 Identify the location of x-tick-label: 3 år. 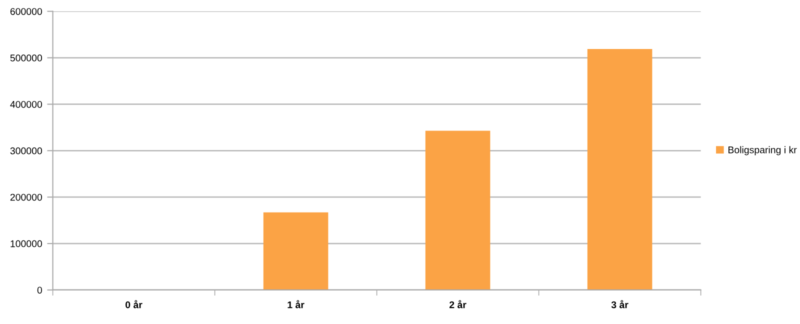
(619, 304).